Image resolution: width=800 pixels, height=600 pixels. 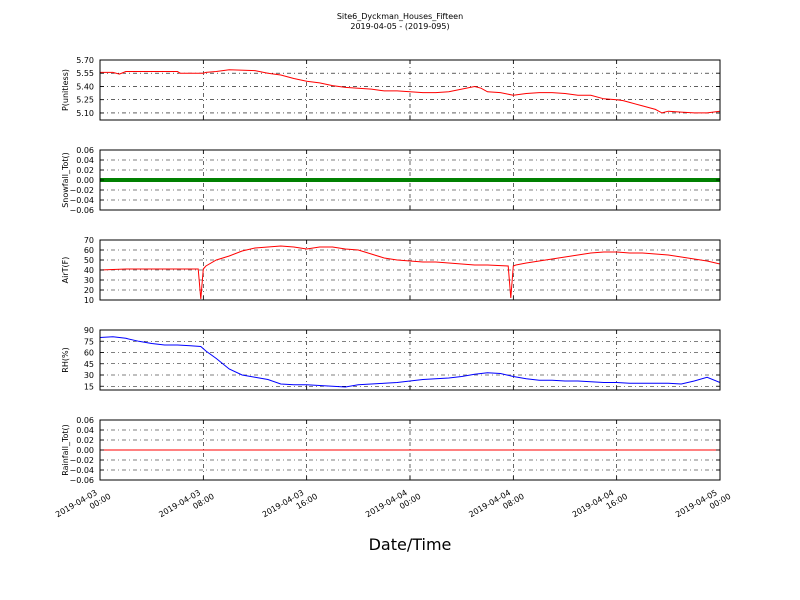 I want to click on x-axis-label: Date/Time, so click(x=410, y=544).